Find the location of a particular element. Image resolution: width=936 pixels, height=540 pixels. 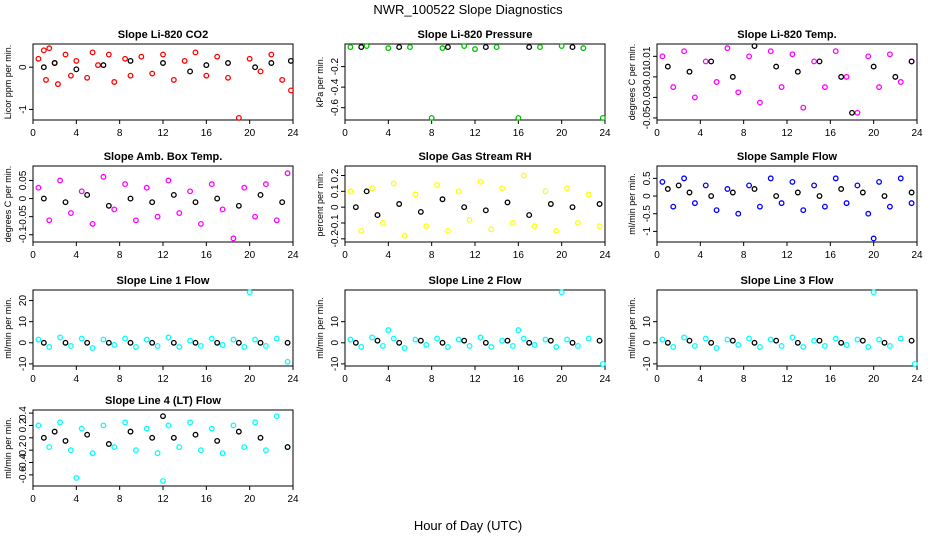

y-tick-label: -0.03 is located at coordinates (647, 97).